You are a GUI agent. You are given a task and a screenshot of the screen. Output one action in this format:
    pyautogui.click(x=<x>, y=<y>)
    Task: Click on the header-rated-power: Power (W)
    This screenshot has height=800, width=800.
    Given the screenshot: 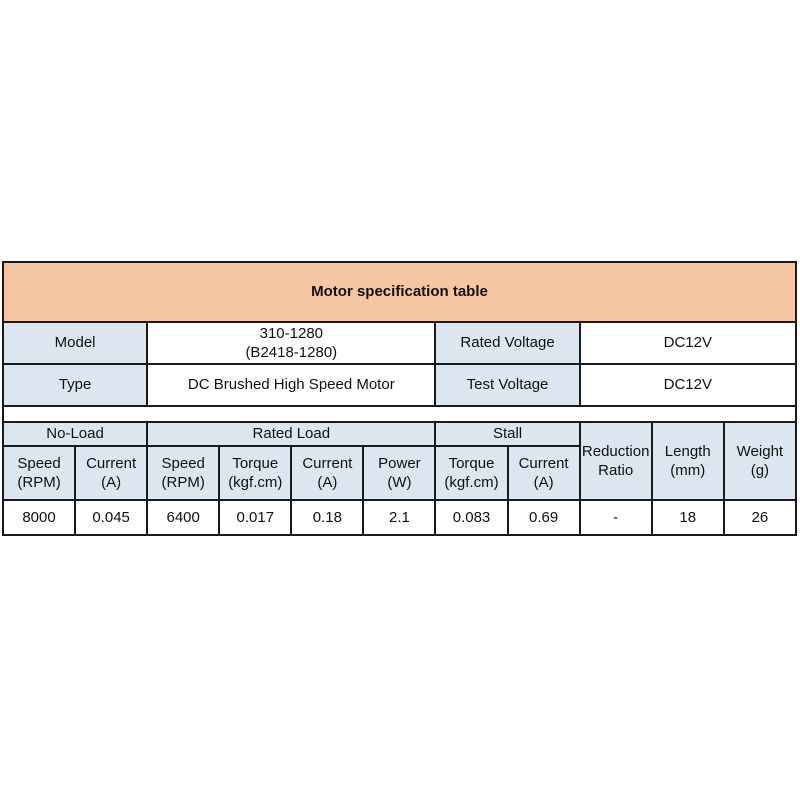 What is the action you would take?
    pyautogui.click(x=399, y=473)
    